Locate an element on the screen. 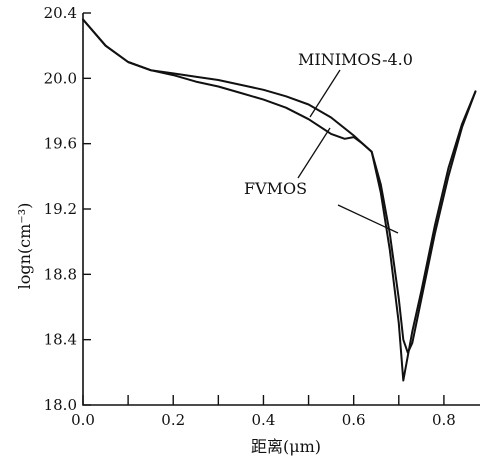 The height and width of the screenshot is (463, 483). annotations: MINIMOS-4.0 FVMOS is located at coordinates (328, 142).